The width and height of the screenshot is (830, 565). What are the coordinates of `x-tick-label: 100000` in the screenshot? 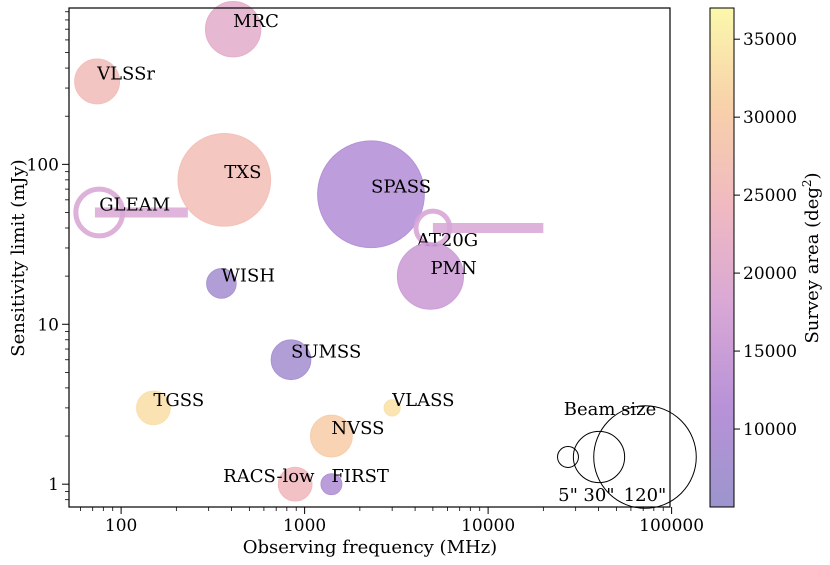 It's located at (671, 526).